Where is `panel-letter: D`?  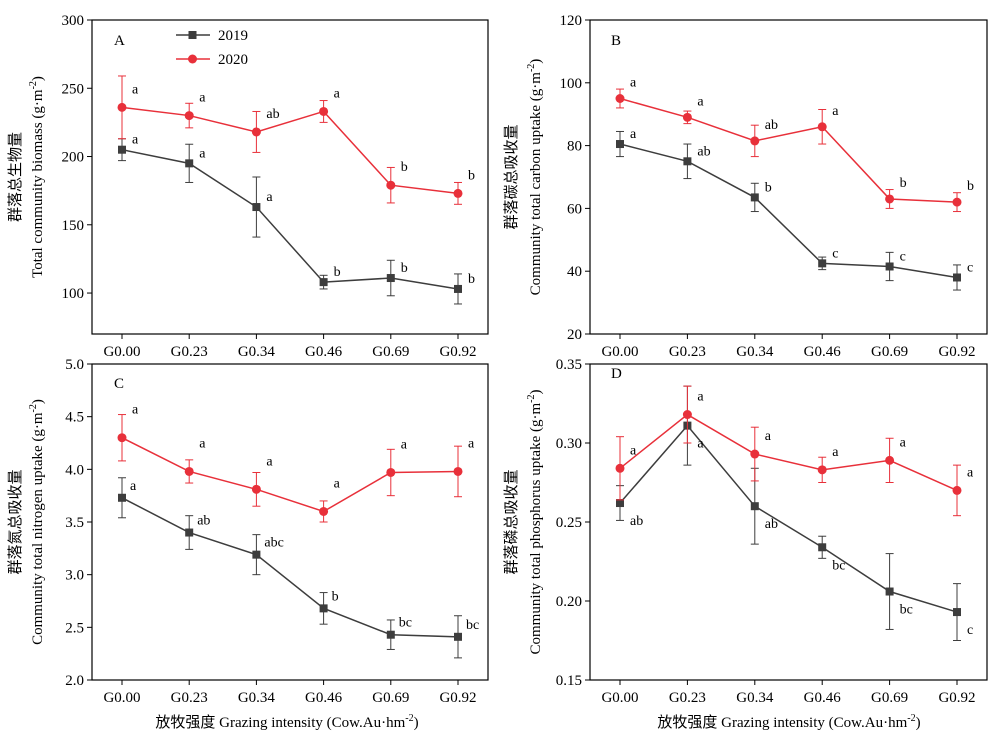 panel-letter: D is located at coordinates (616, 374).